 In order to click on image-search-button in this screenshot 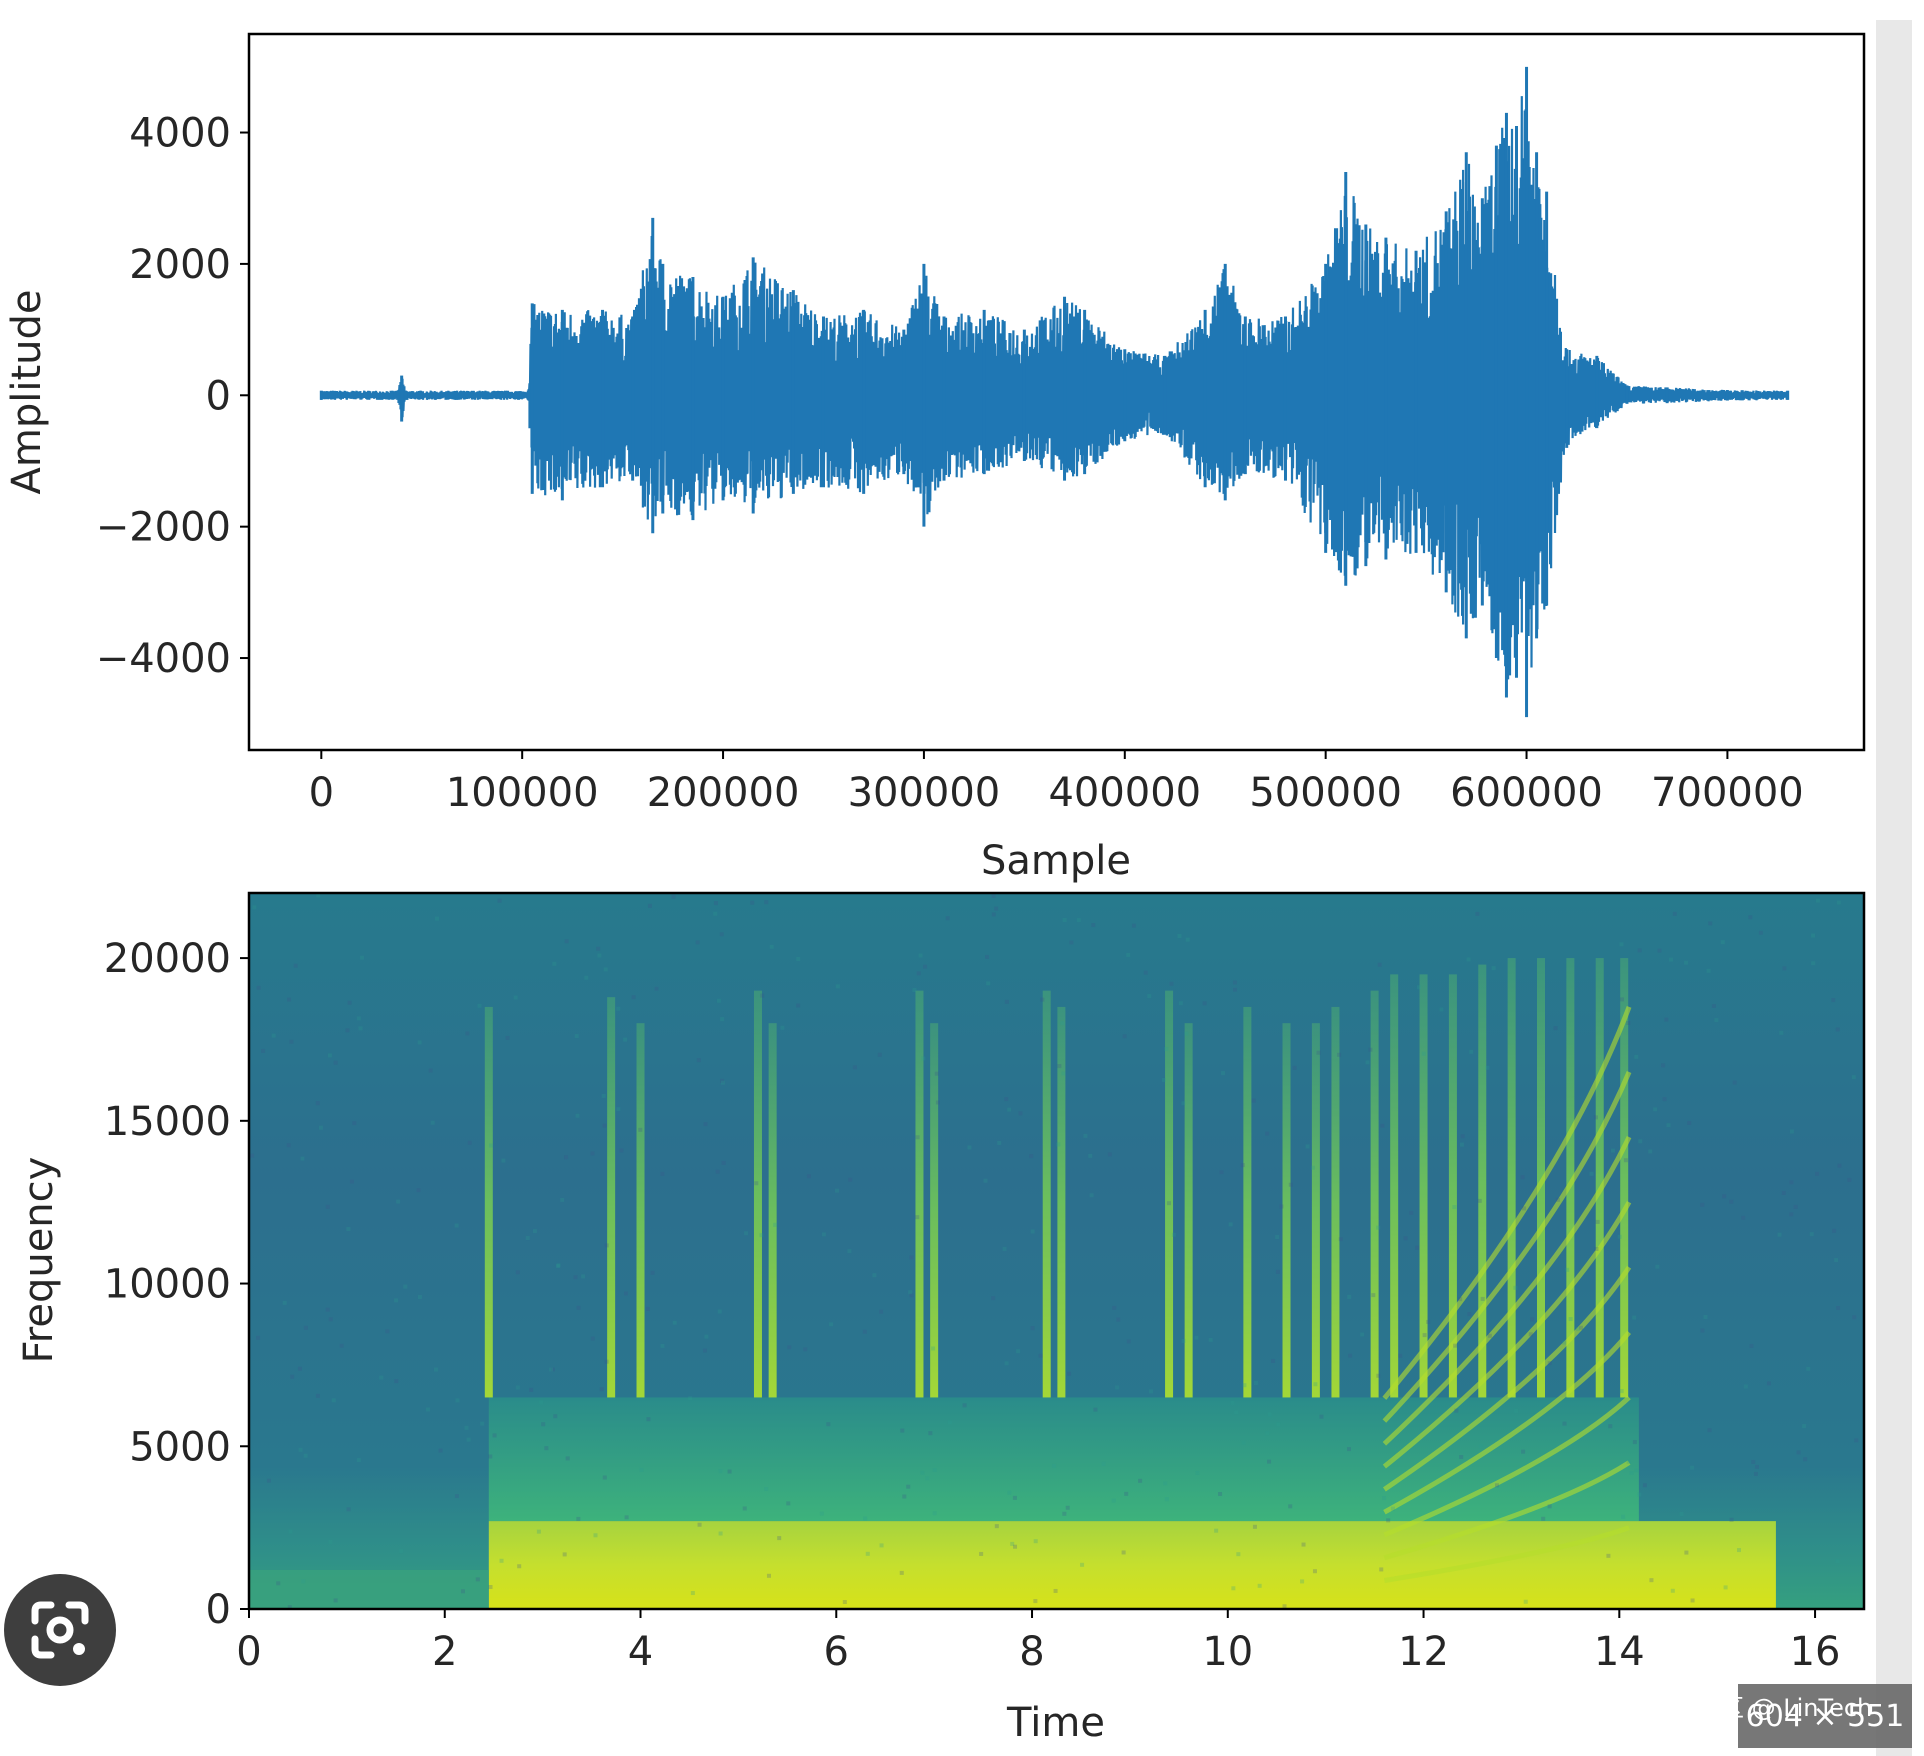, I will do `click(60, 1630)`.